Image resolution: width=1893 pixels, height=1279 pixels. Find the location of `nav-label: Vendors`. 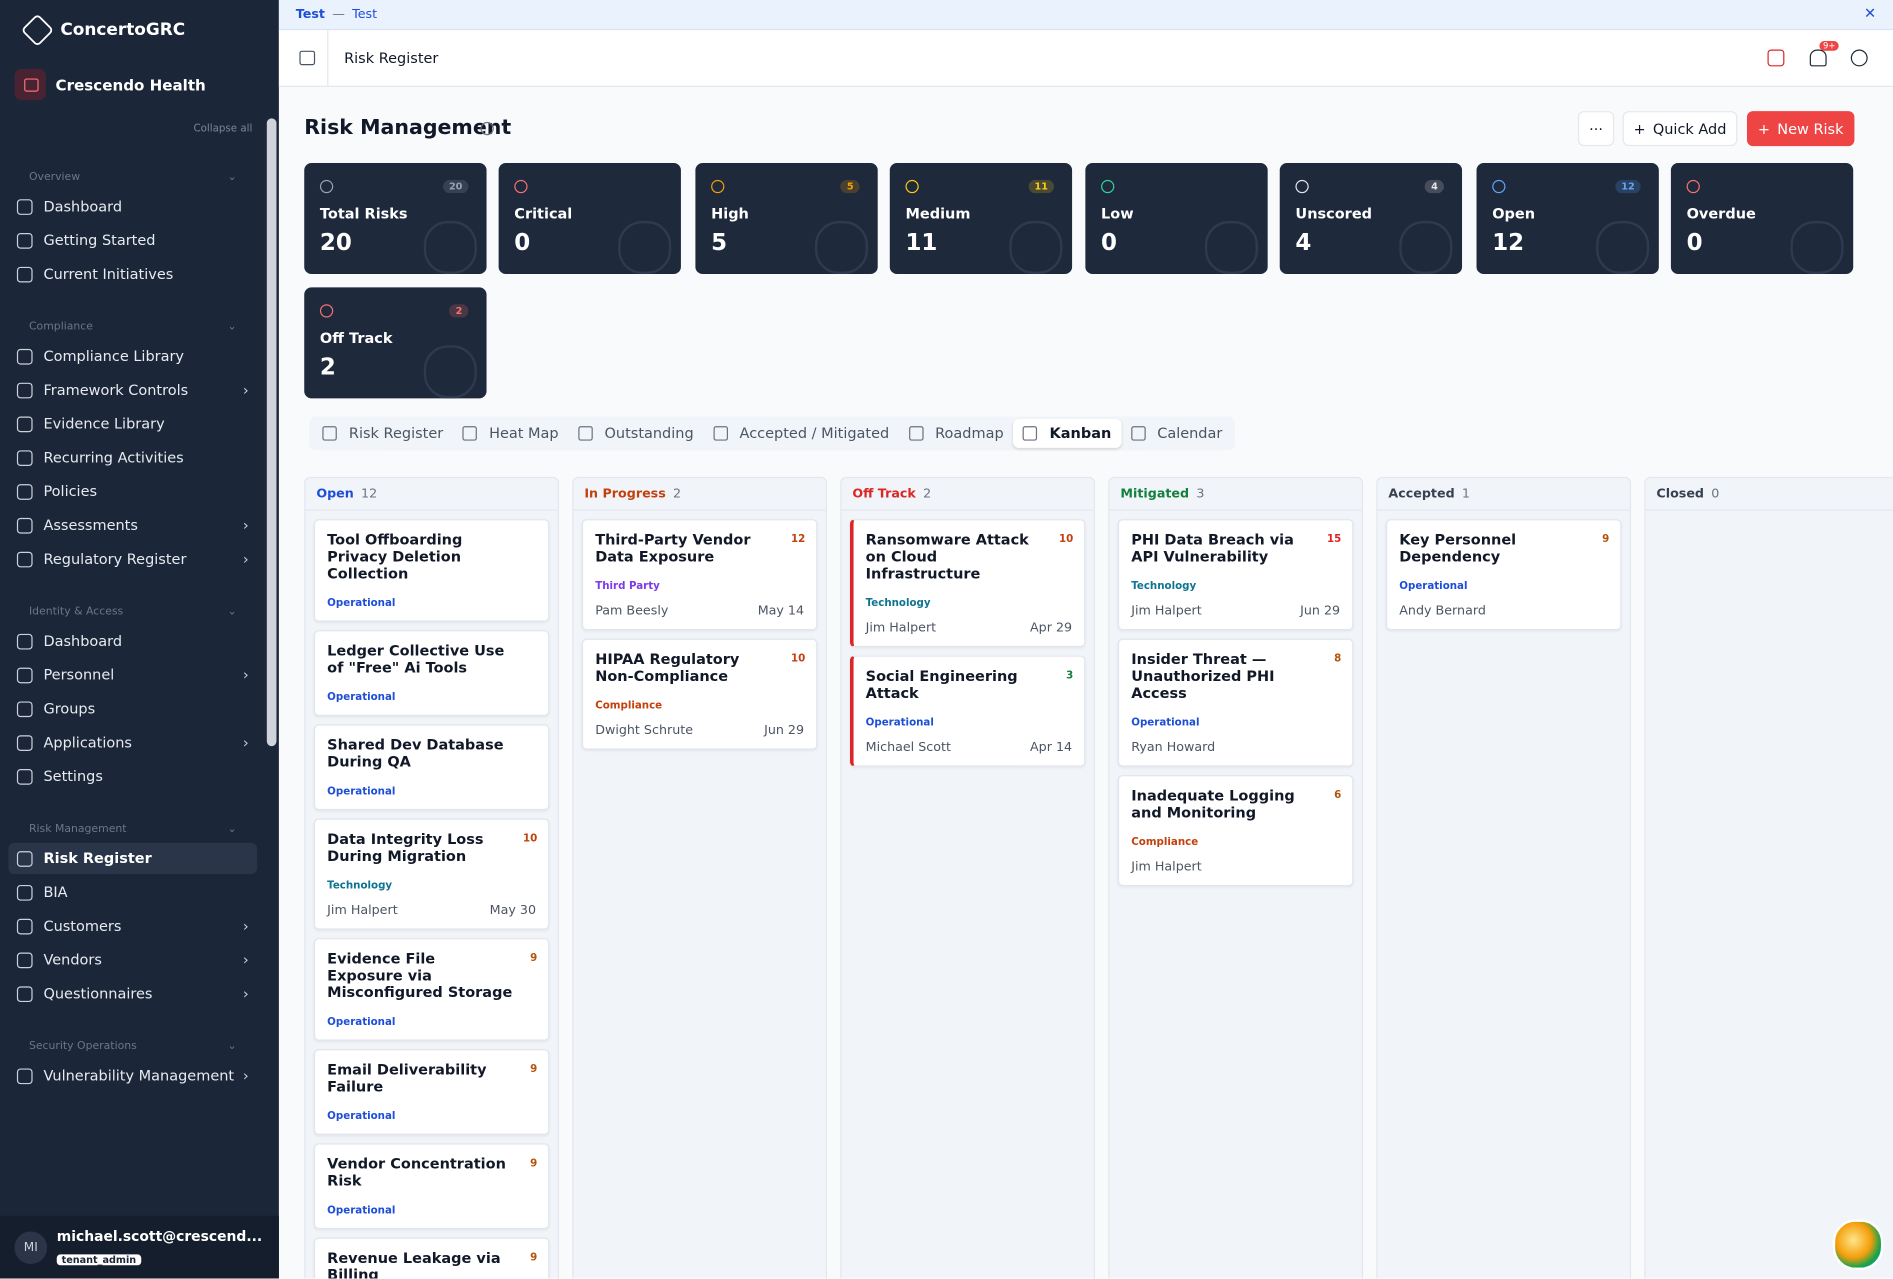

nav-label: Vendors is located at coordinates (72, 960).